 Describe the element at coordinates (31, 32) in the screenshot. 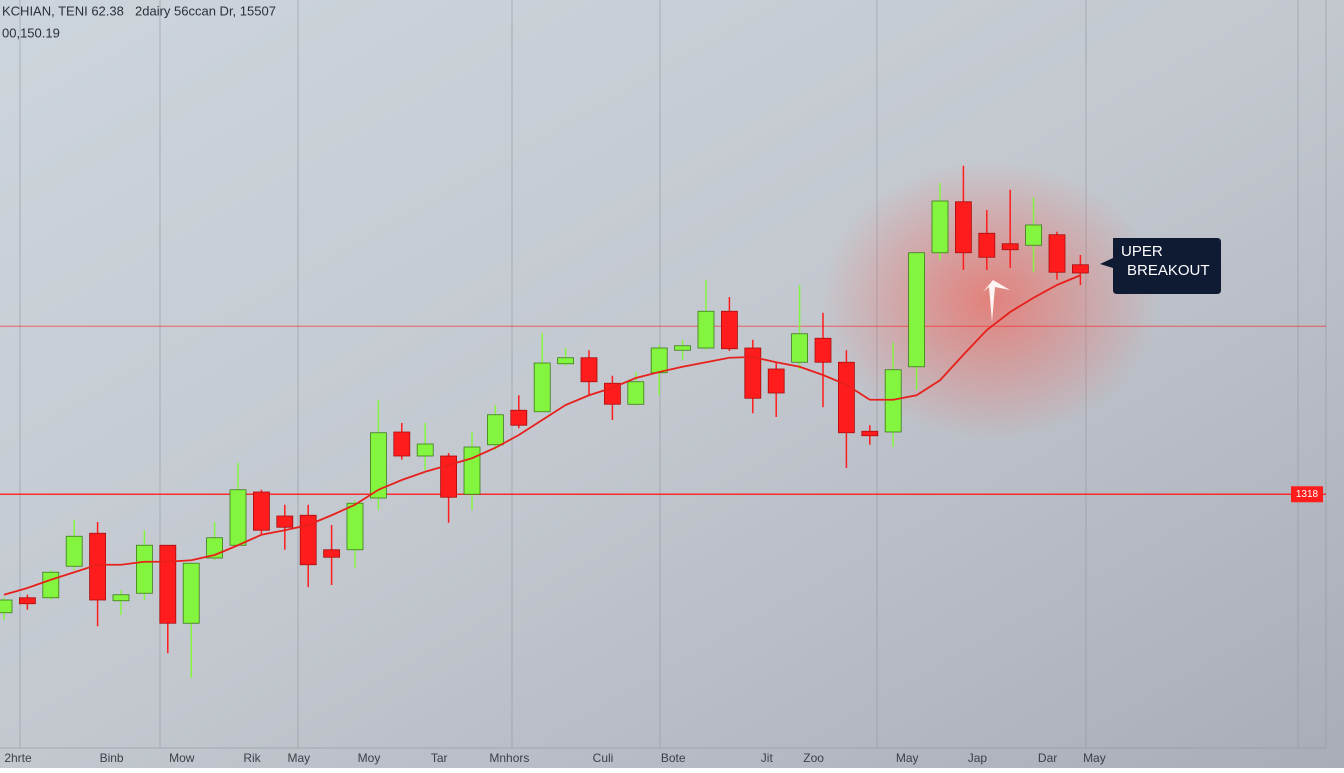

I see `price-readout: 00,150.19` at that location.